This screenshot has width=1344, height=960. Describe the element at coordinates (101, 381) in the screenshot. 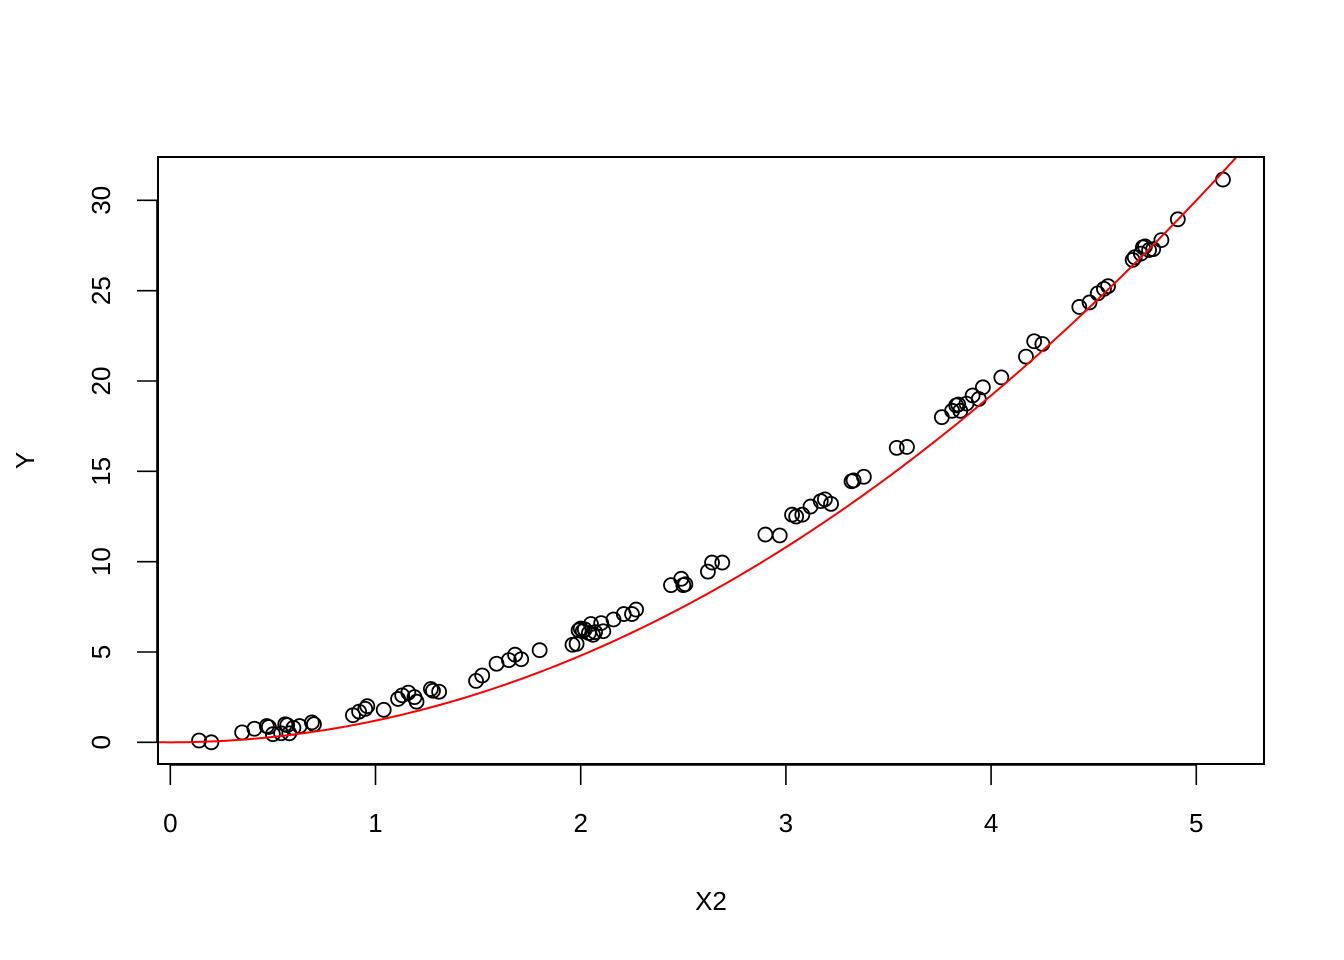

I see `y-tick-label: 20` at that location.